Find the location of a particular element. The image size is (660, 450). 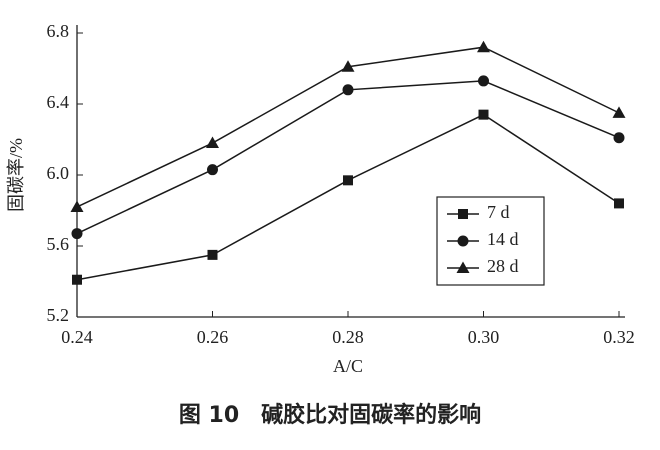

legend-label: 7 d is located at coordinates (498, 212).